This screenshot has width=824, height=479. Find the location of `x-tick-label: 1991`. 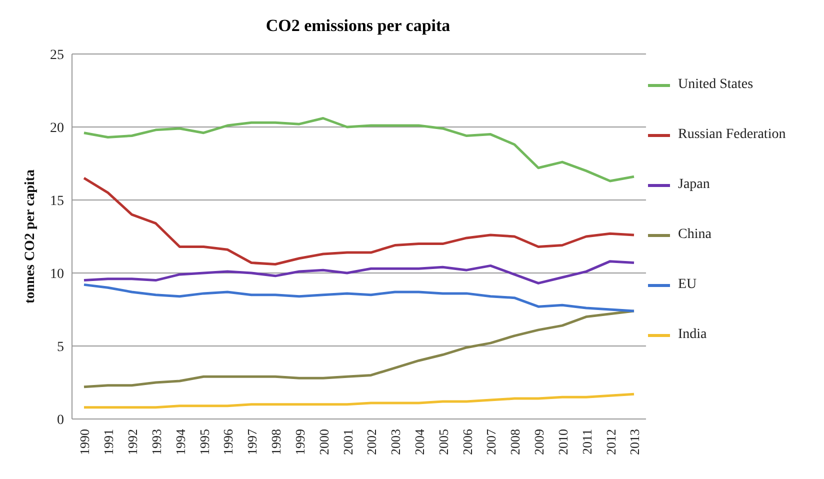

x-tick-label: 1991 is located at coordinates (108, 442).